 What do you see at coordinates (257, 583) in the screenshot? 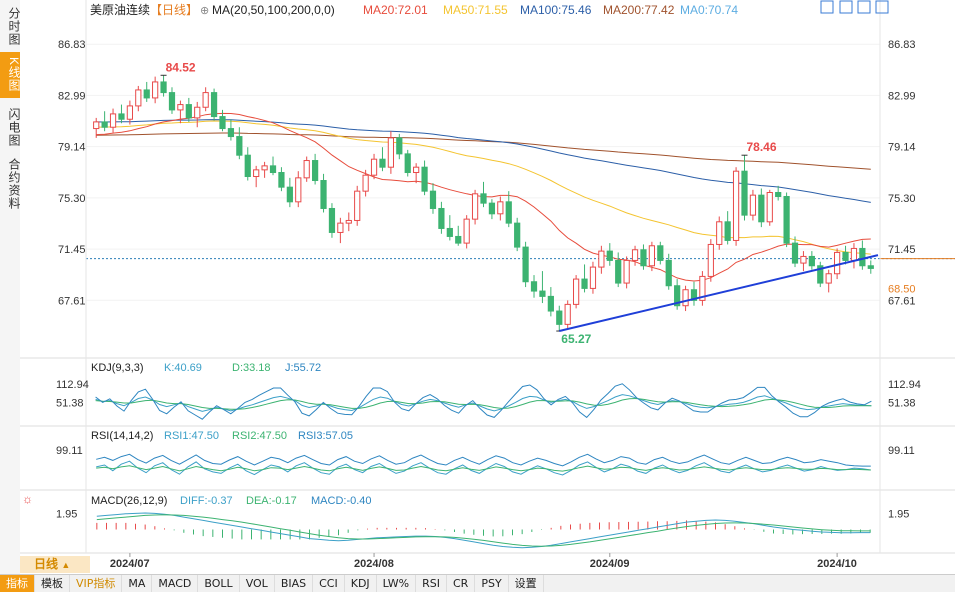
I see `vol-button: VOL` at bounding box center [257, 583].